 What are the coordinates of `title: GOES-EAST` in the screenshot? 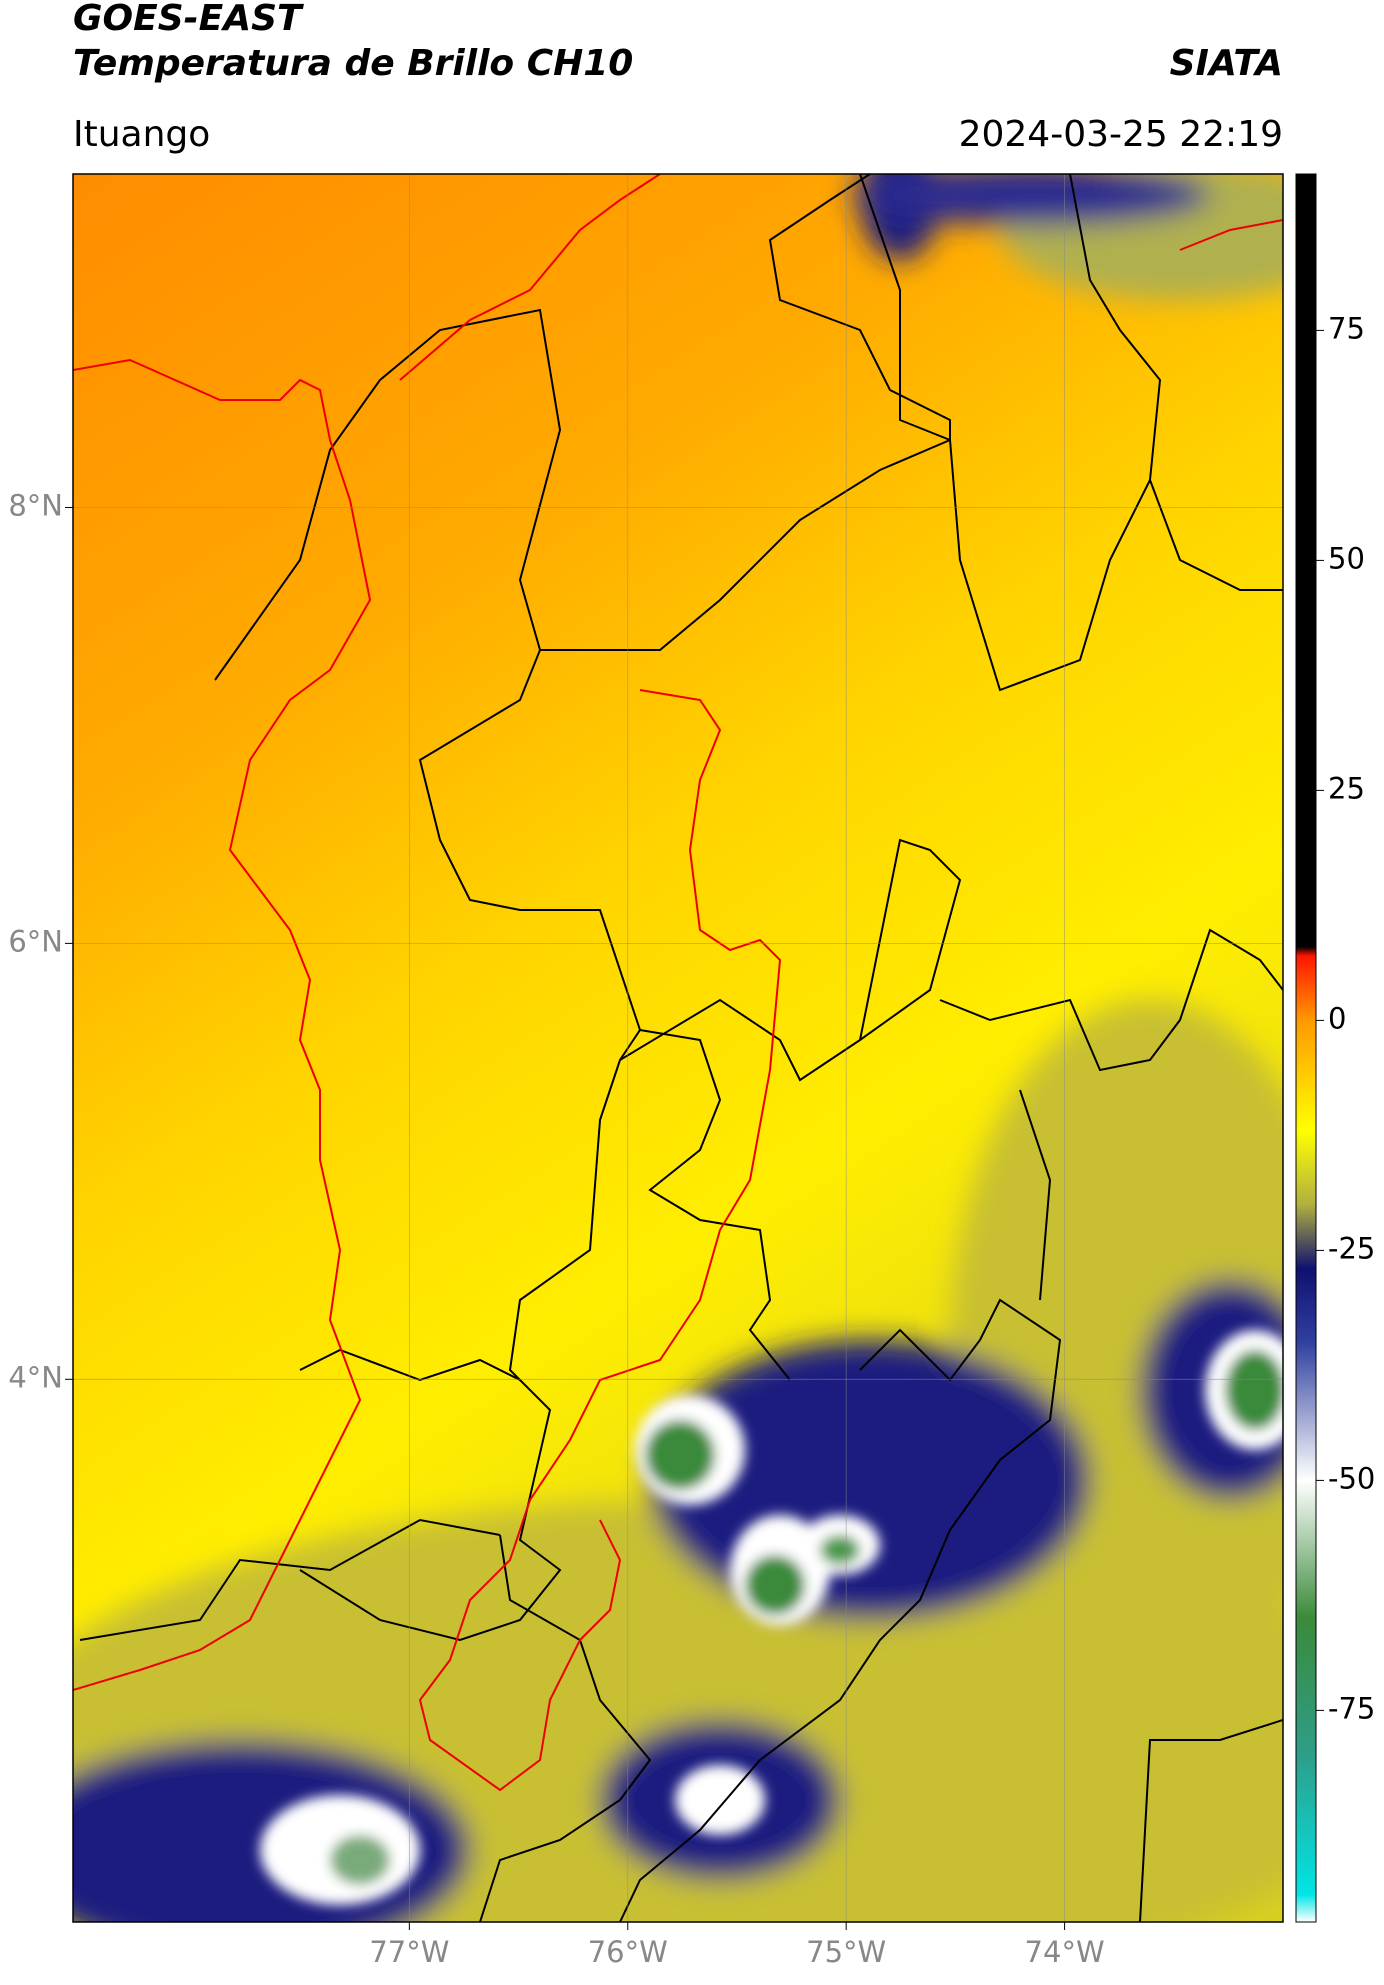 It's located at (188, 19).